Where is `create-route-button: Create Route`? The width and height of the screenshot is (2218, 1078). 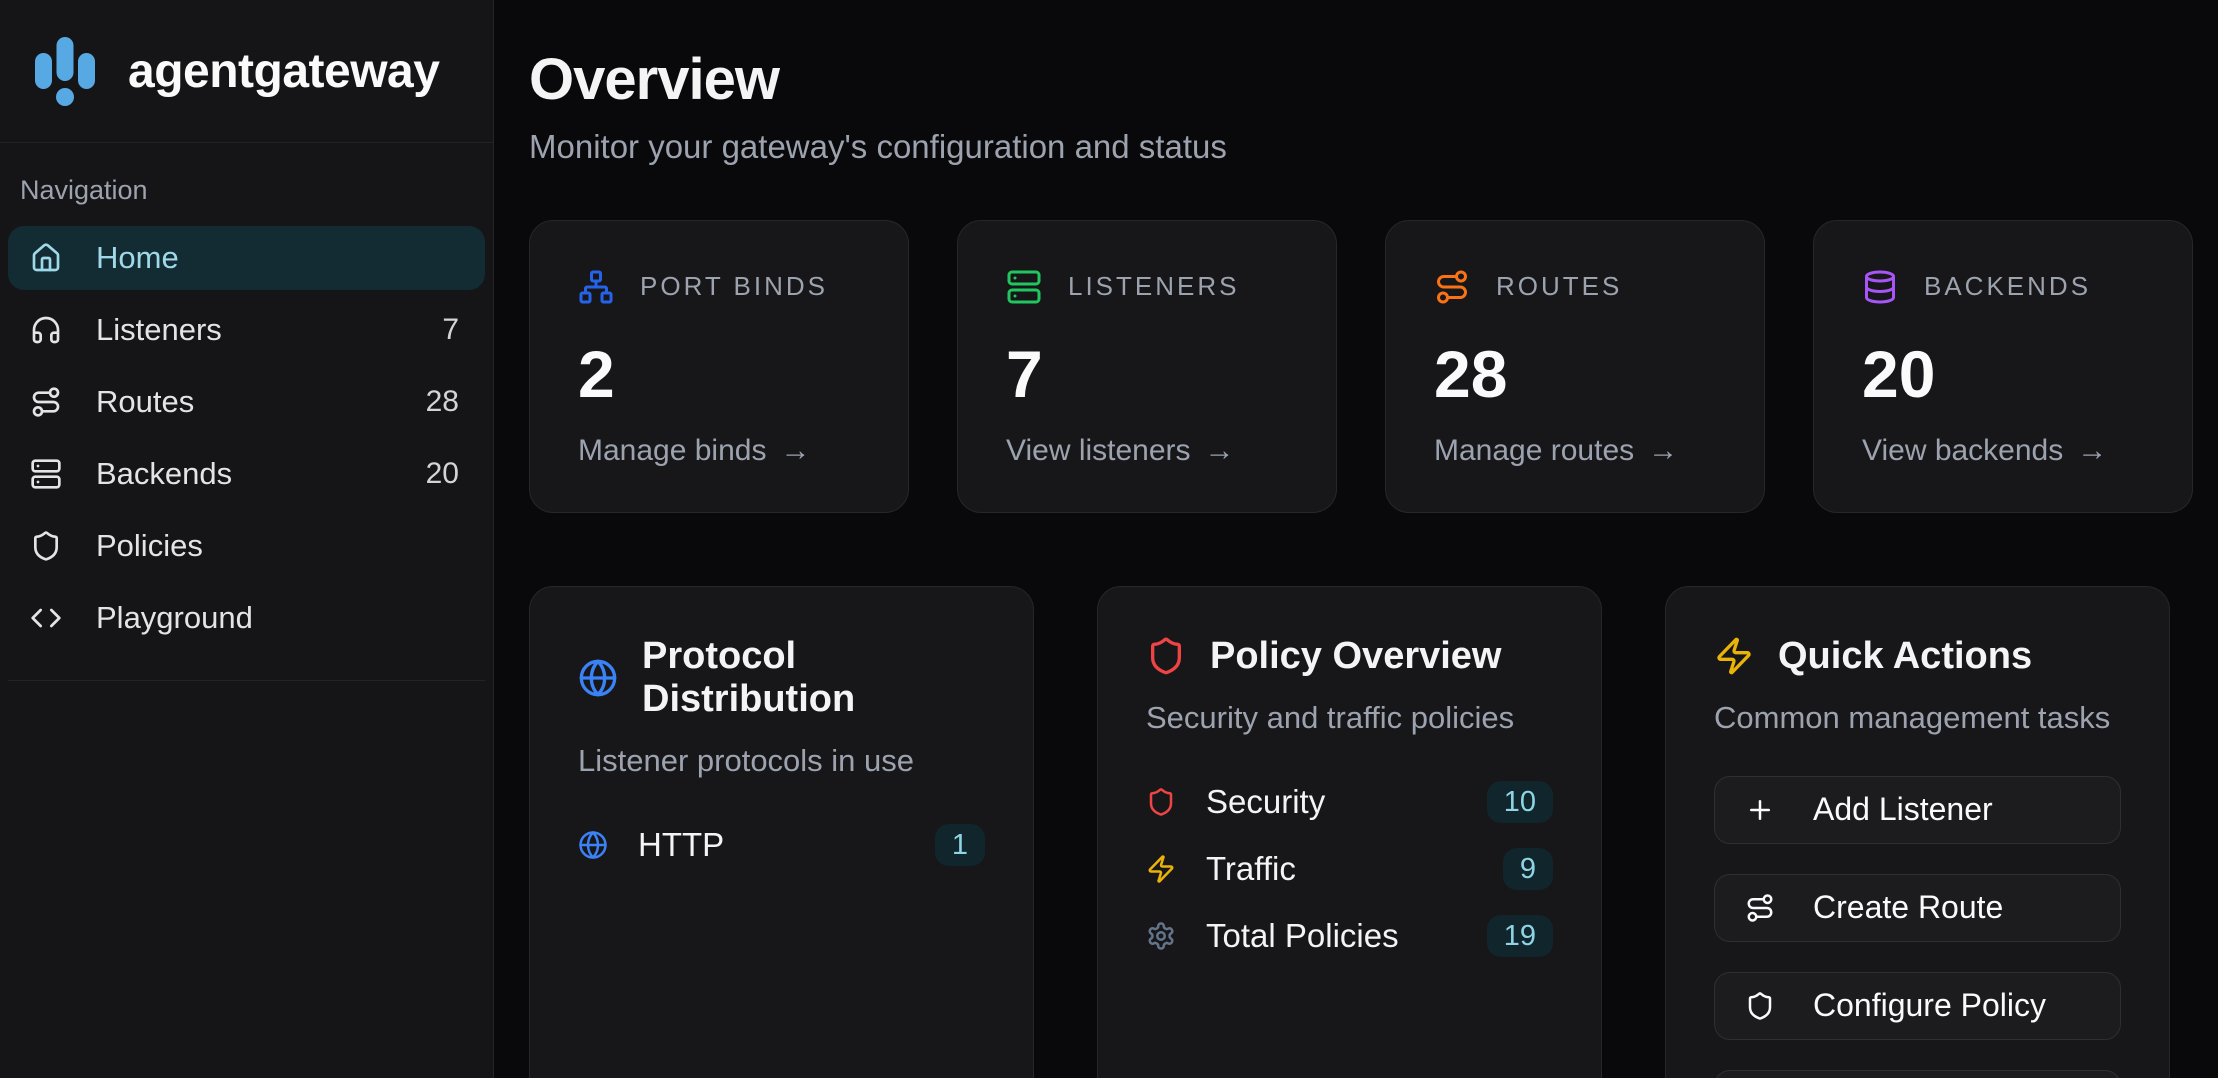
create-route-button: Create Route is located at coordinates (1917, 907).